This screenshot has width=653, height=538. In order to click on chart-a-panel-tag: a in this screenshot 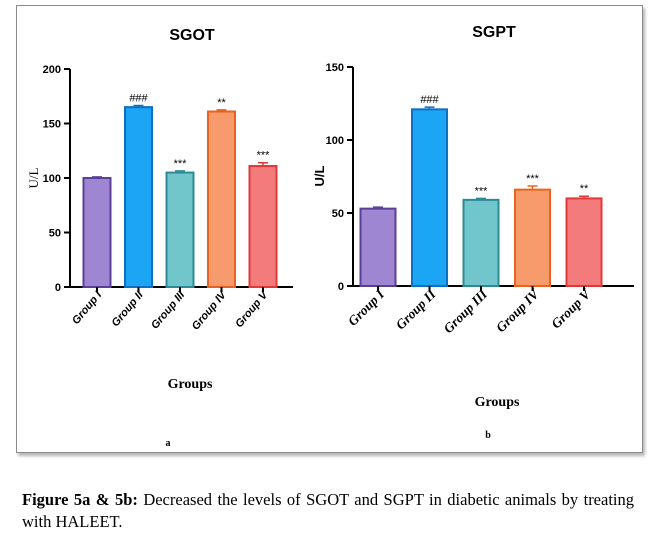, I will do `click(168, 443)`.